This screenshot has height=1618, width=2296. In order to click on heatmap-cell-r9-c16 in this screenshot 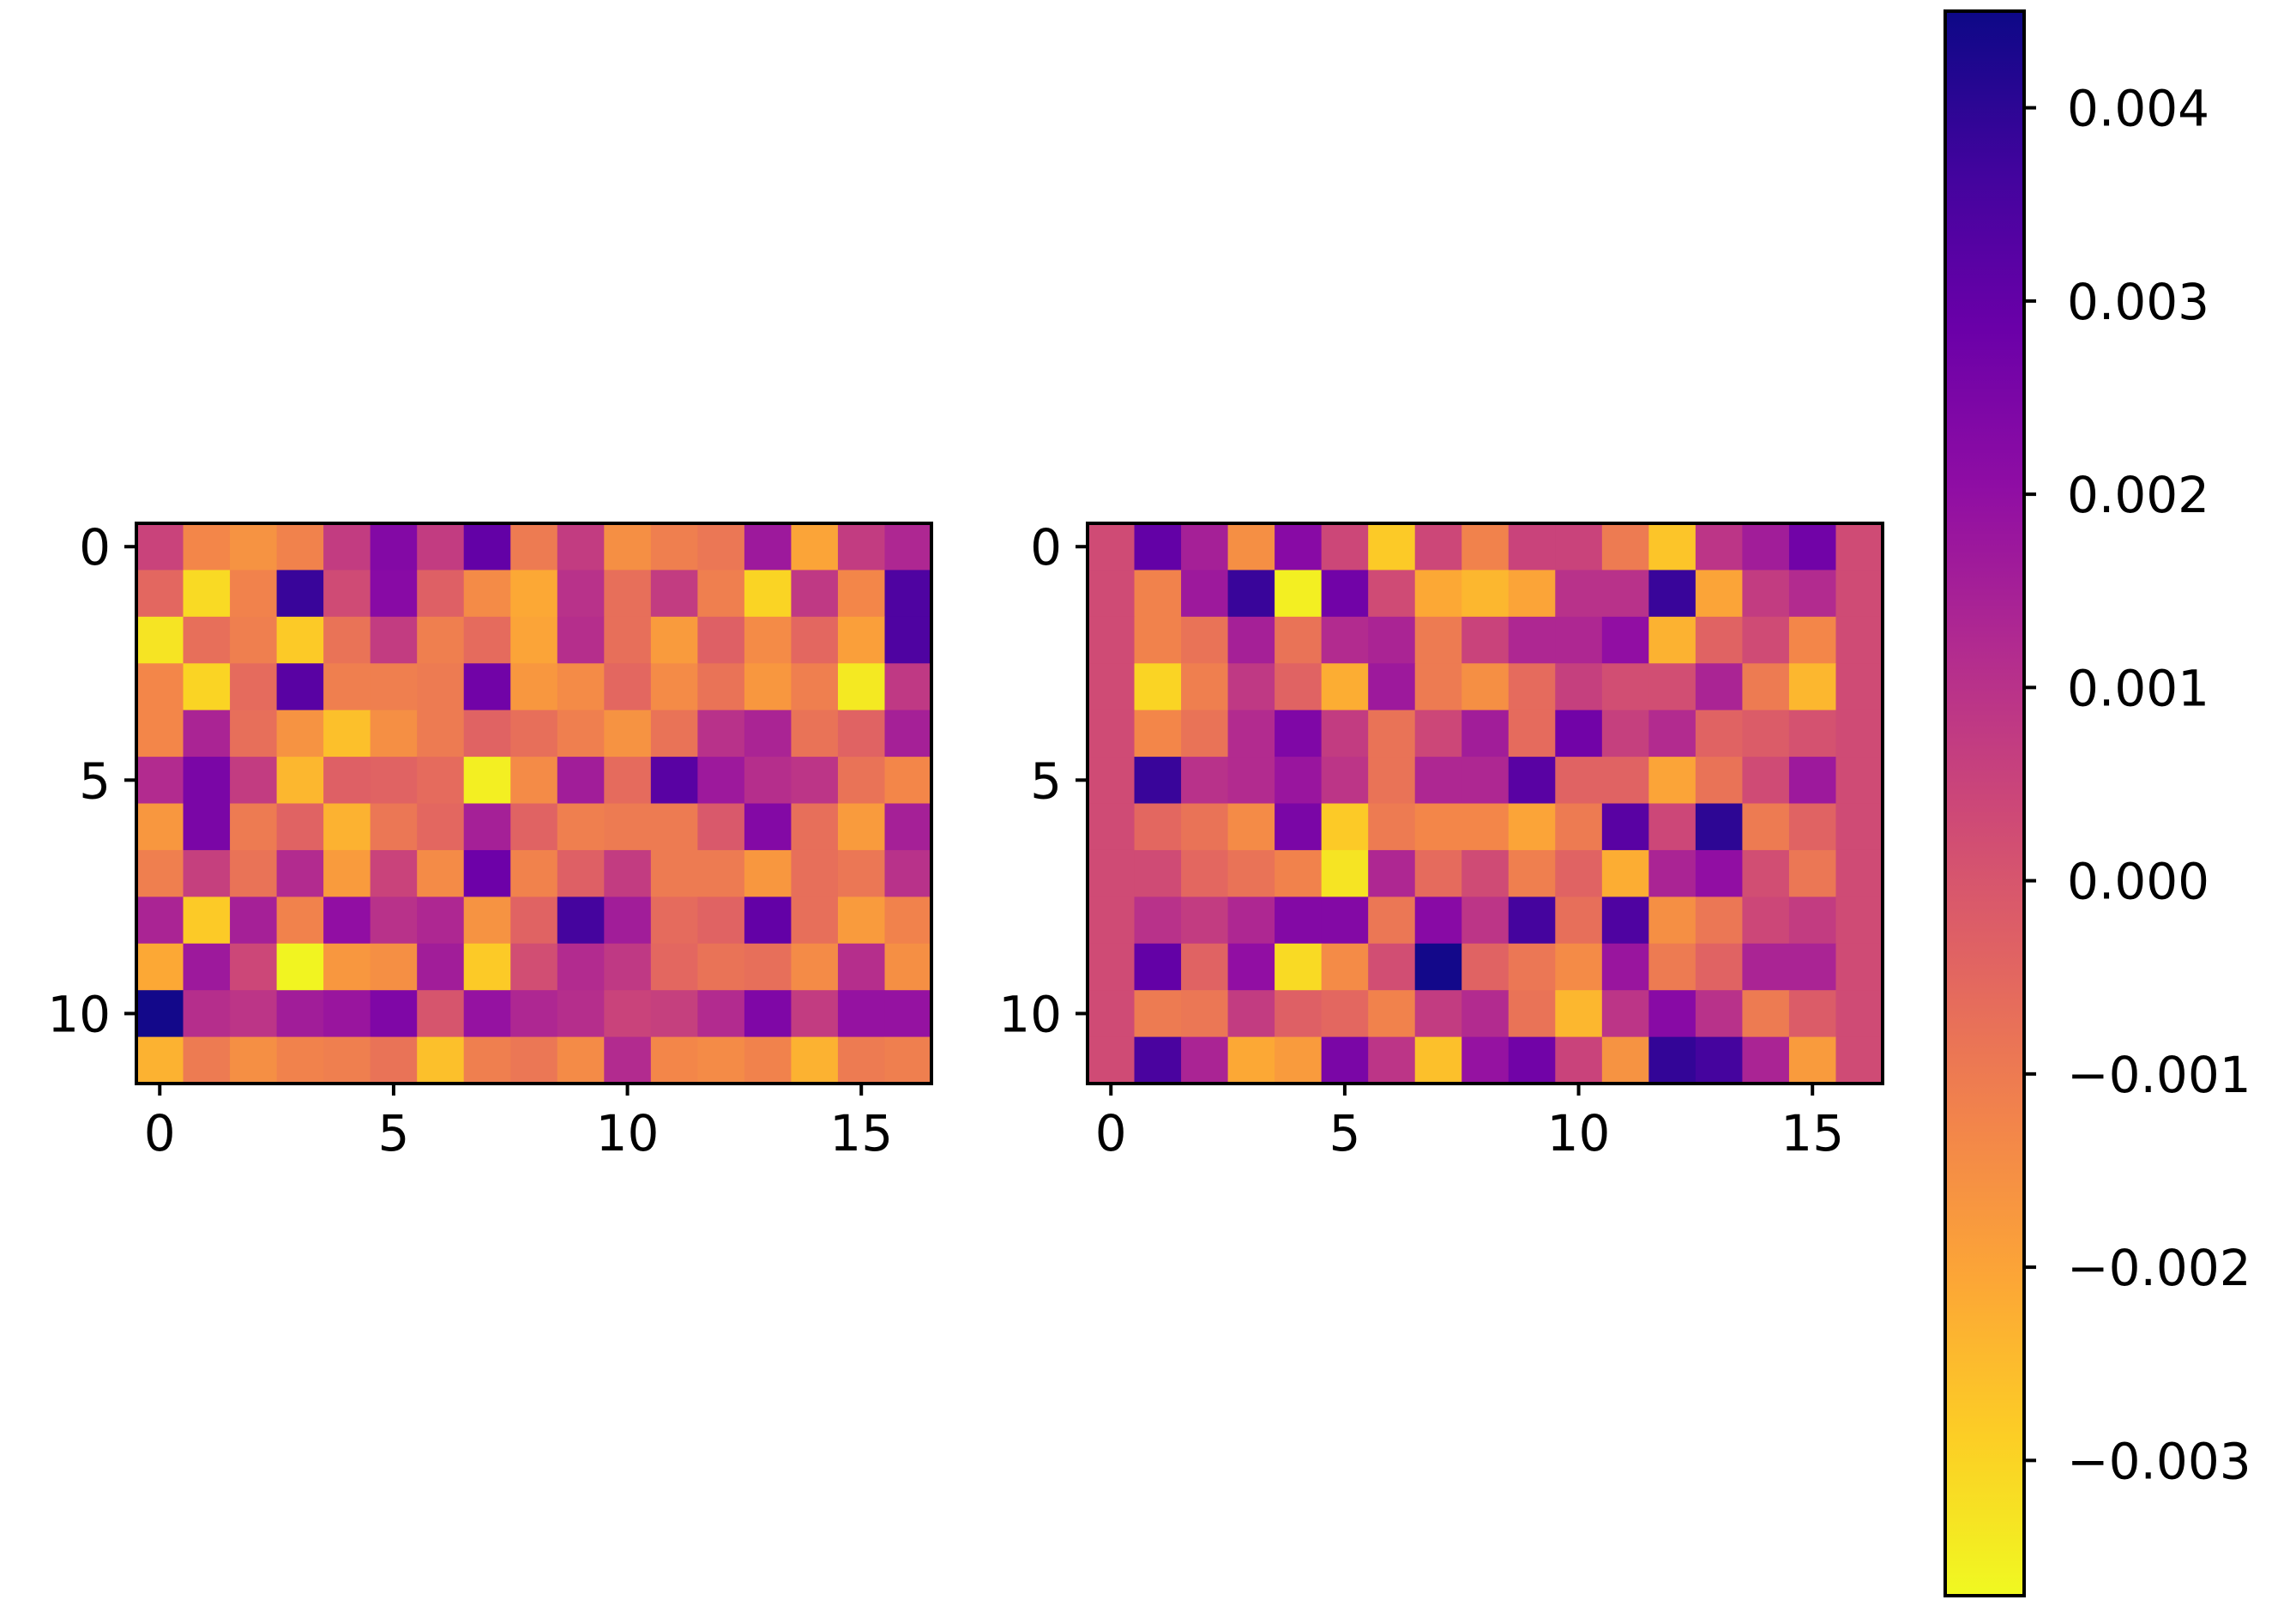, I will do `click(908, 967)`.